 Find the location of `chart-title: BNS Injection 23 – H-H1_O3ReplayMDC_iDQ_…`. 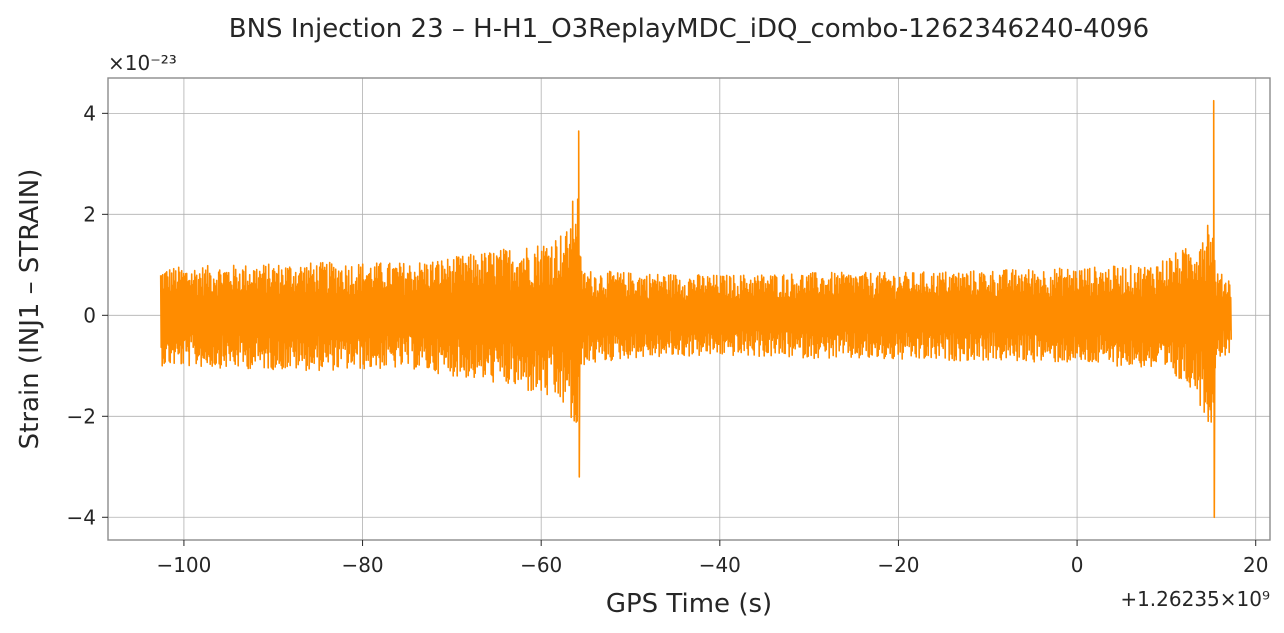

chart-title: BNS Injection 23 – H-H1_O3ReplayMDC_iDQ_… is located at coordinates (689, 29).